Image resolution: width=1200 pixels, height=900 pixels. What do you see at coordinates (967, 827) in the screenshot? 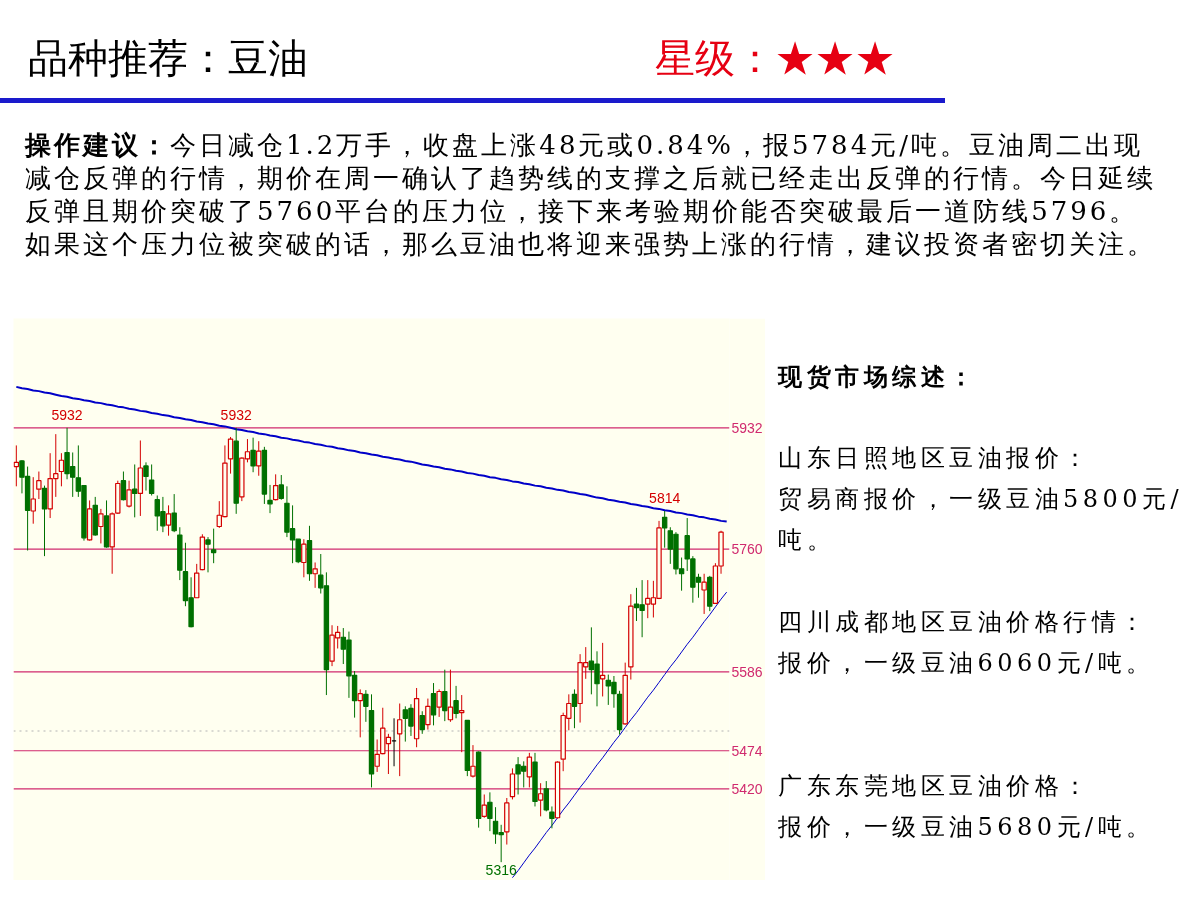
I see `text: 报价，一级豆油5680元/吨。` at bounding box center [967, 827].